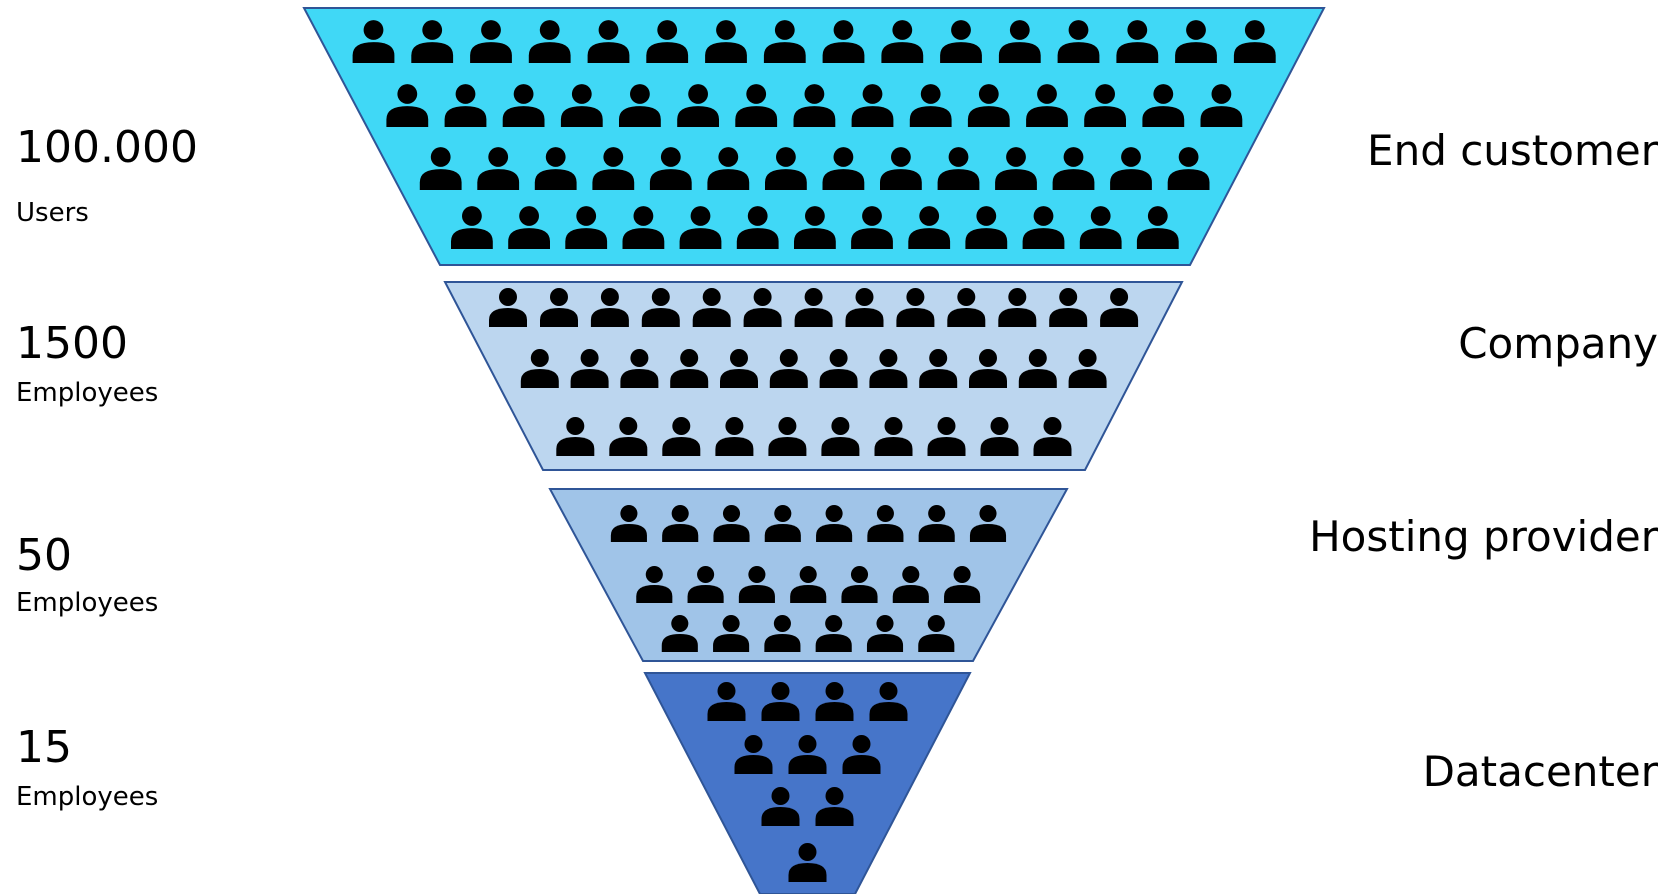  I want to click on tier-unit-company: Employees, so click(87, 393).